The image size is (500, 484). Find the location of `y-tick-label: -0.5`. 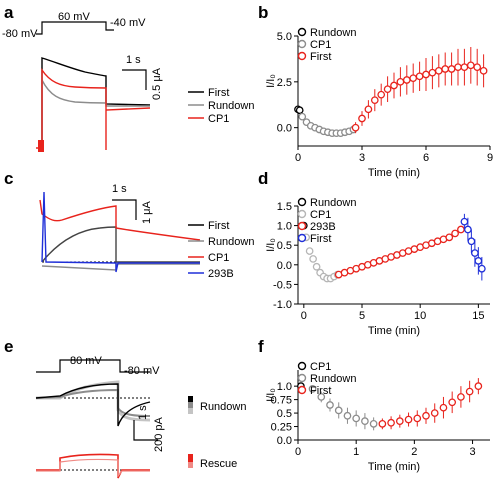

y-tick-label: -0.5 is located at coordinates (282, 285).